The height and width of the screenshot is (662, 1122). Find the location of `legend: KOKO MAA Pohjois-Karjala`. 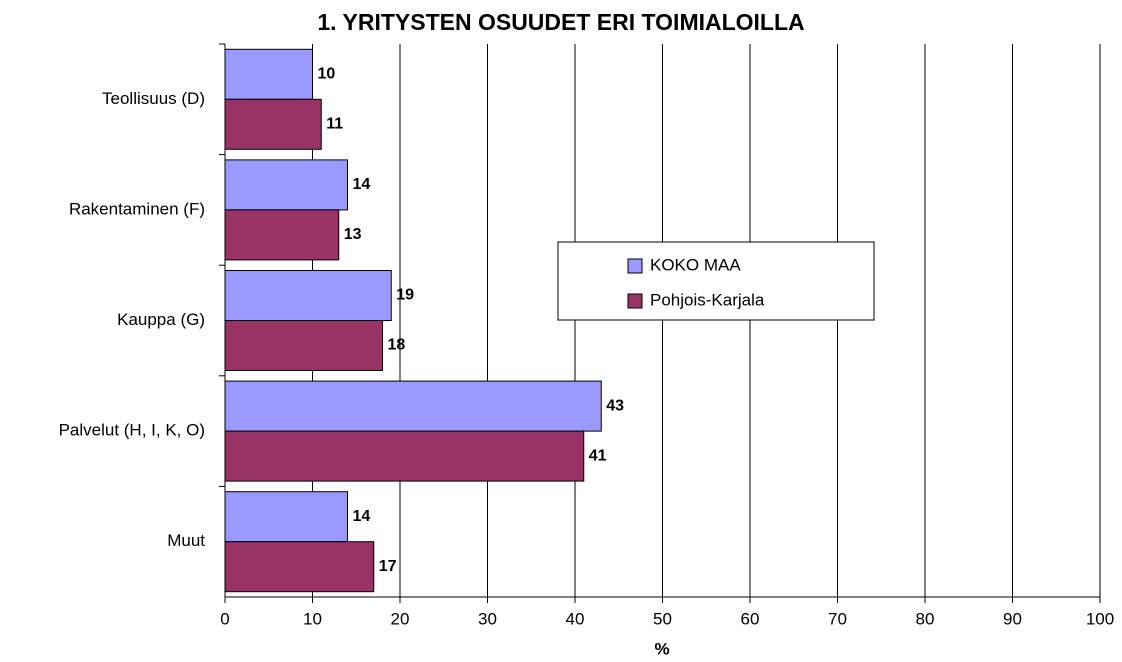

legend: KOKO MAA Pohjois-Karjala is located at coordinates (716, 281).